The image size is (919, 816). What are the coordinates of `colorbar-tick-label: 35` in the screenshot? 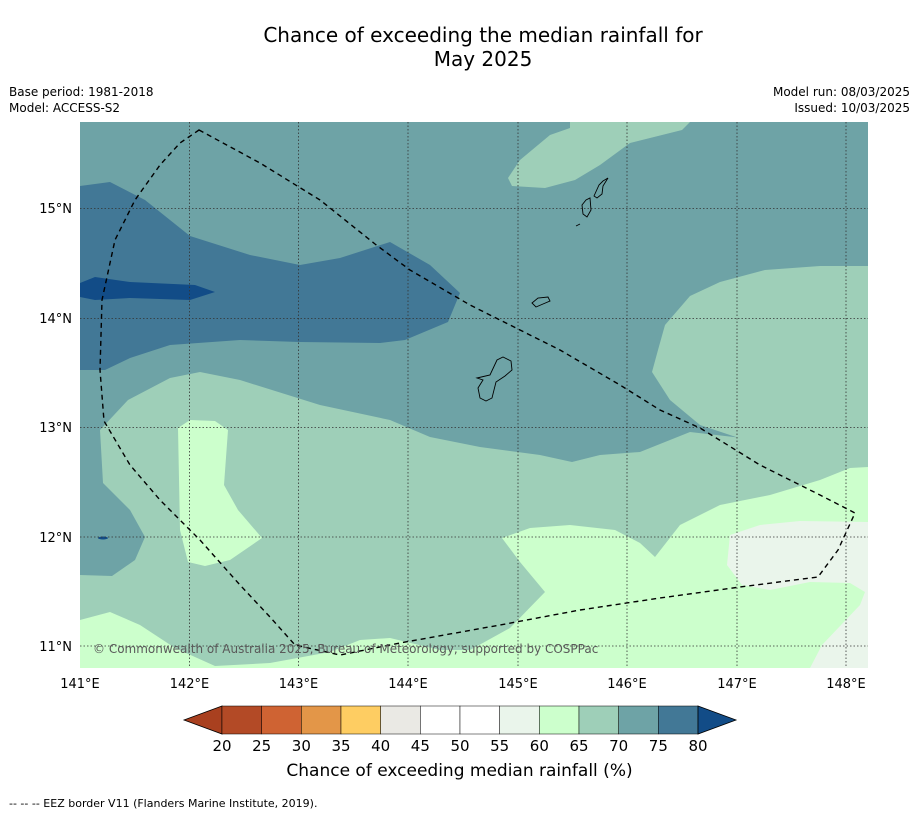 It's located at (340, 746).